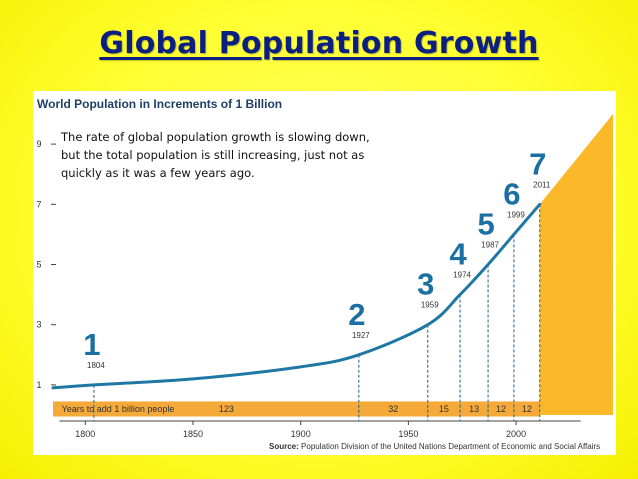 The width and height of the screenshot is (638, 479). I want to click on y-tick-label: 1, so click(38, 385).